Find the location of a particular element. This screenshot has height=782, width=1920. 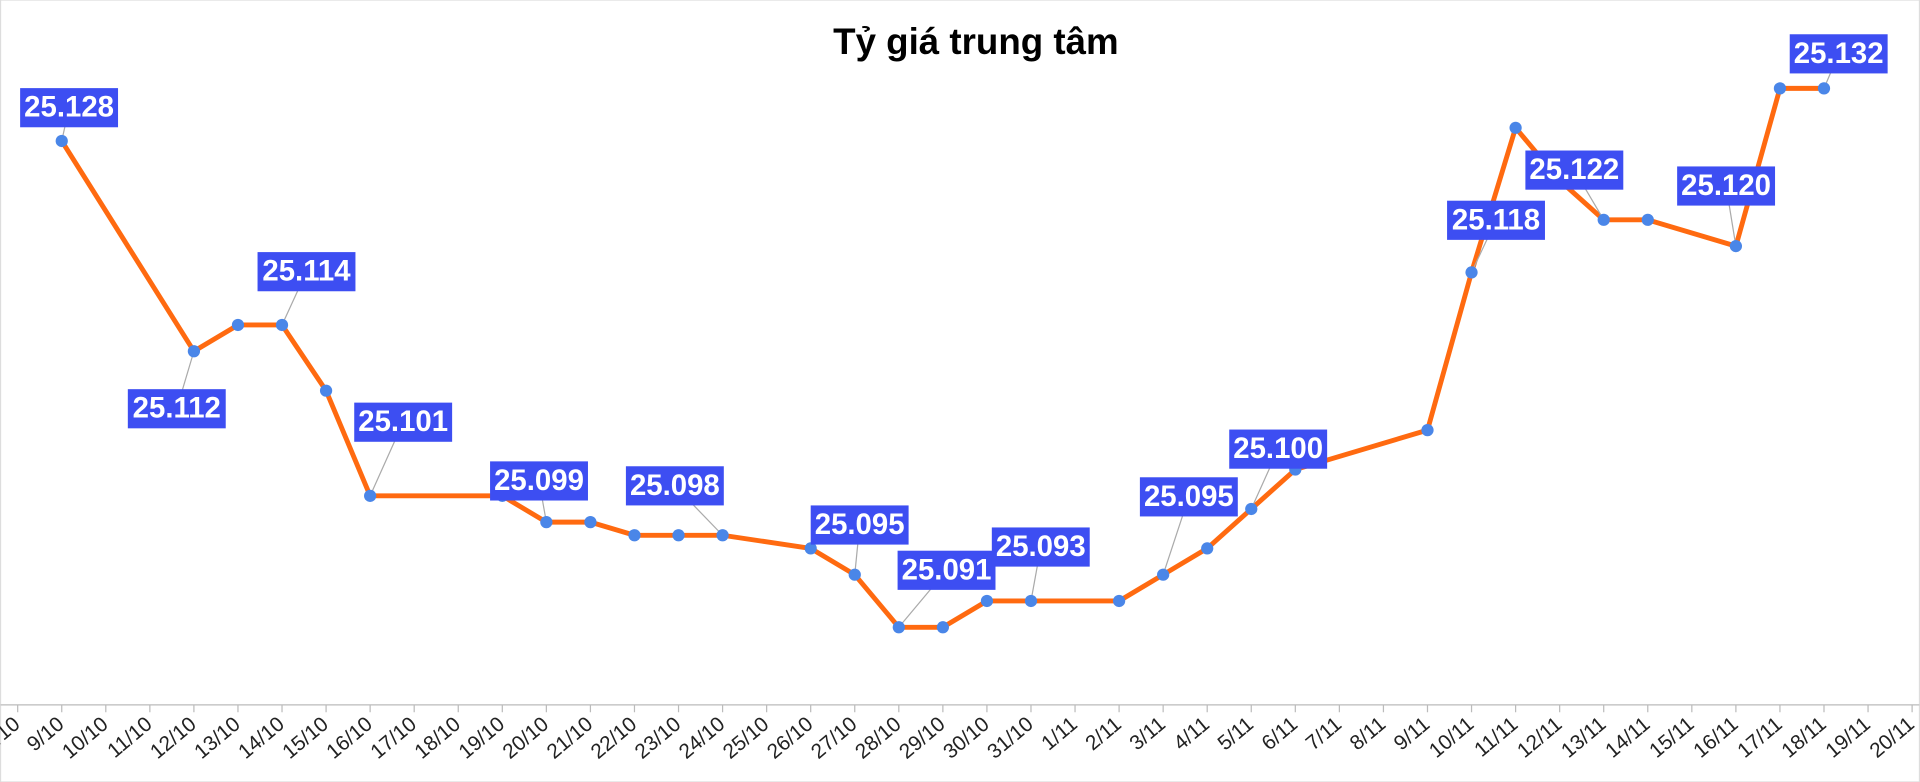

value-label-text: 25.128 is located at coordinates (69, 107).